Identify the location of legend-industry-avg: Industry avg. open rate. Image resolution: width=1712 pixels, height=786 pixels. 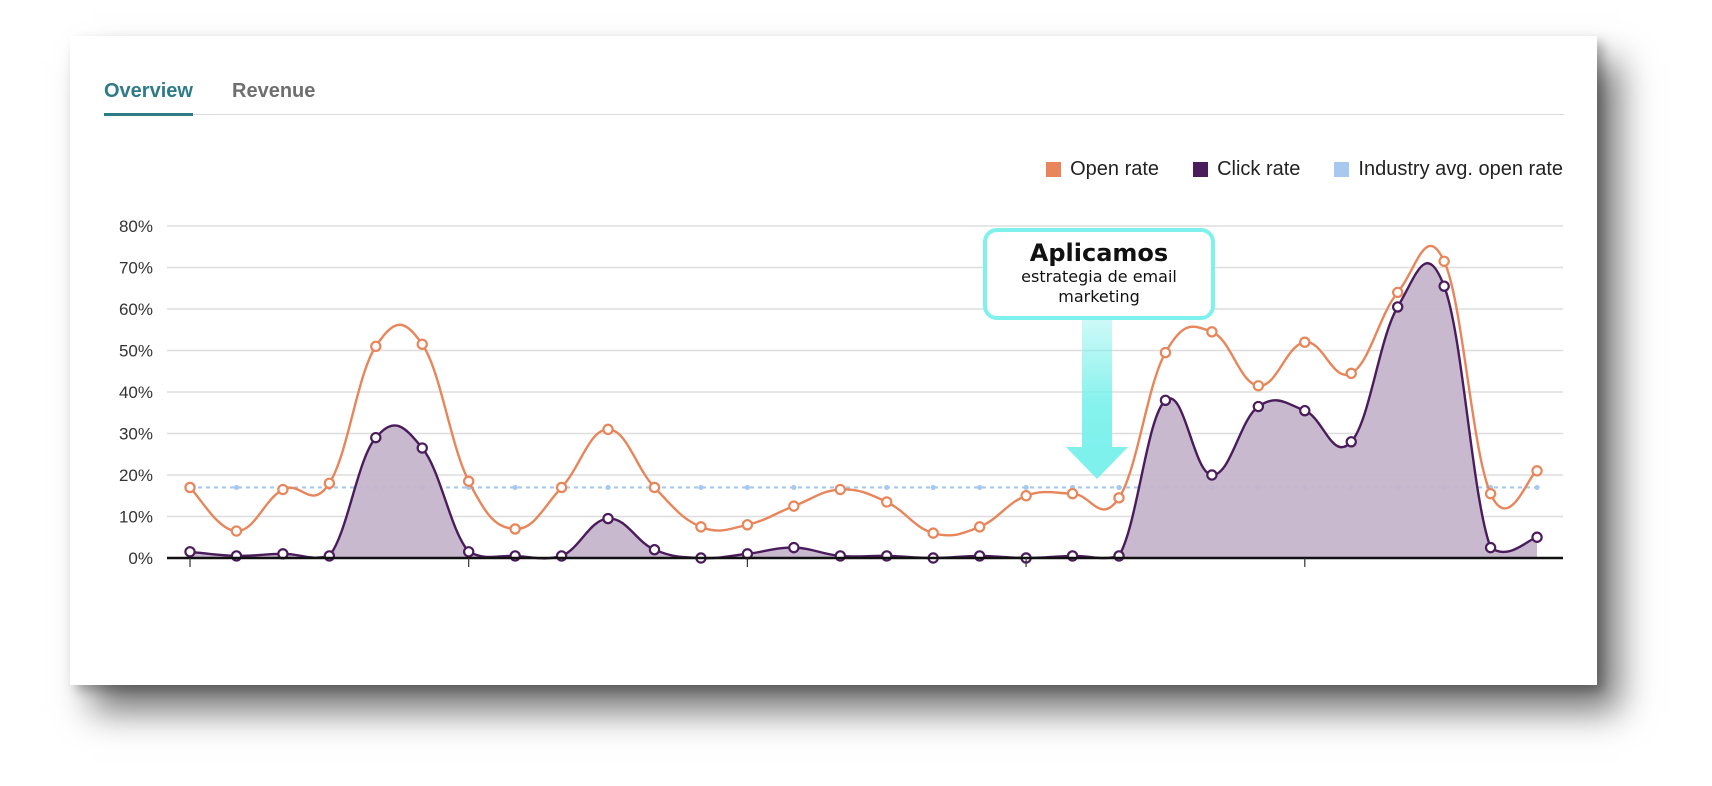
(1448, 169).